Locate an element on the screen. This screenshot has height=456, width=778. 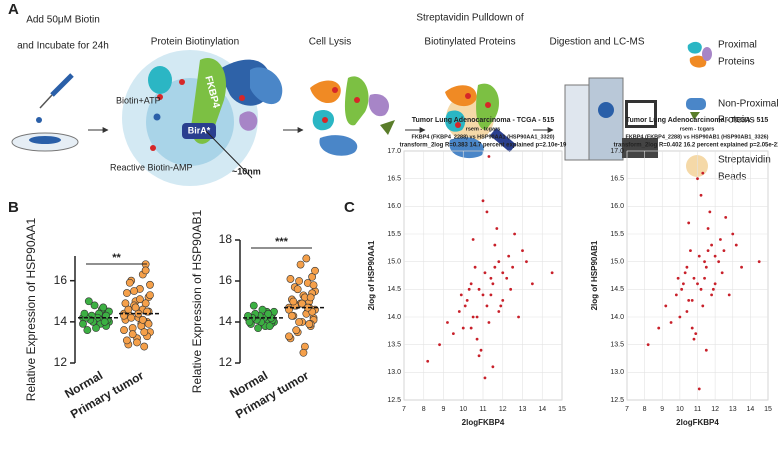
x-axis-label: 2logFKBP4 is located at coordinates (483, 422).